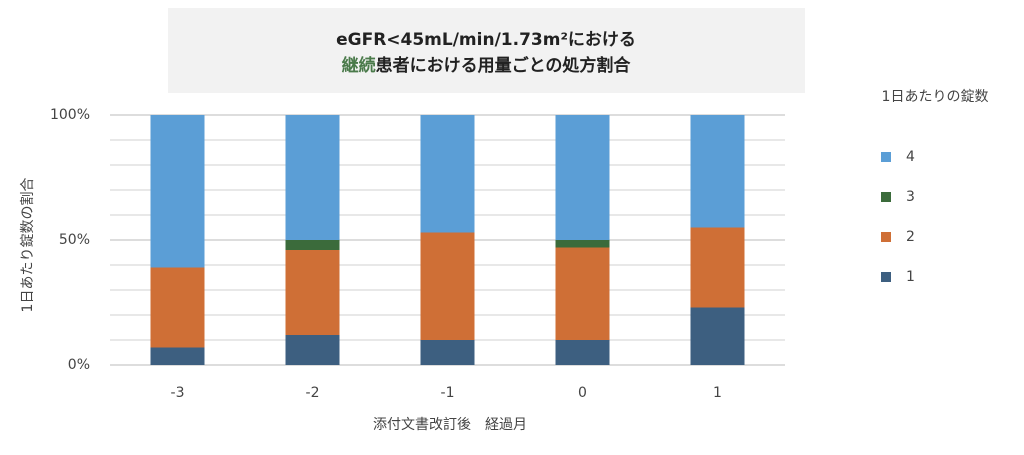 The height and width of the screenshot is (455, 1024). What do you see at coordinates (74, 240) in the screenshot?
I see `y-tick-label: 50%` at bounding box center [74, 240].